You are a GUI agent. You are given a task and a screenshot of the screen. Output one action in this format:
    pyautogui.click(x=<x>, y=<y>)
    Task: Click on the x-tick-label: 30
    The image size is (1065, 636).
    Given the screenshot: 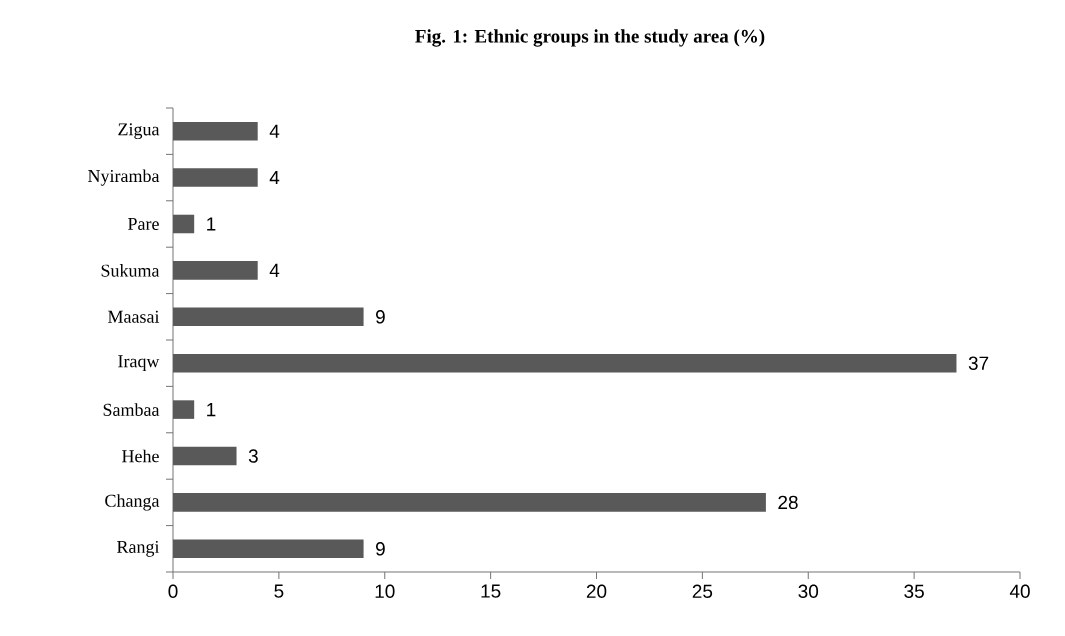 What is the action you would take?
    pyautogui.click(x=808, y=591)
    